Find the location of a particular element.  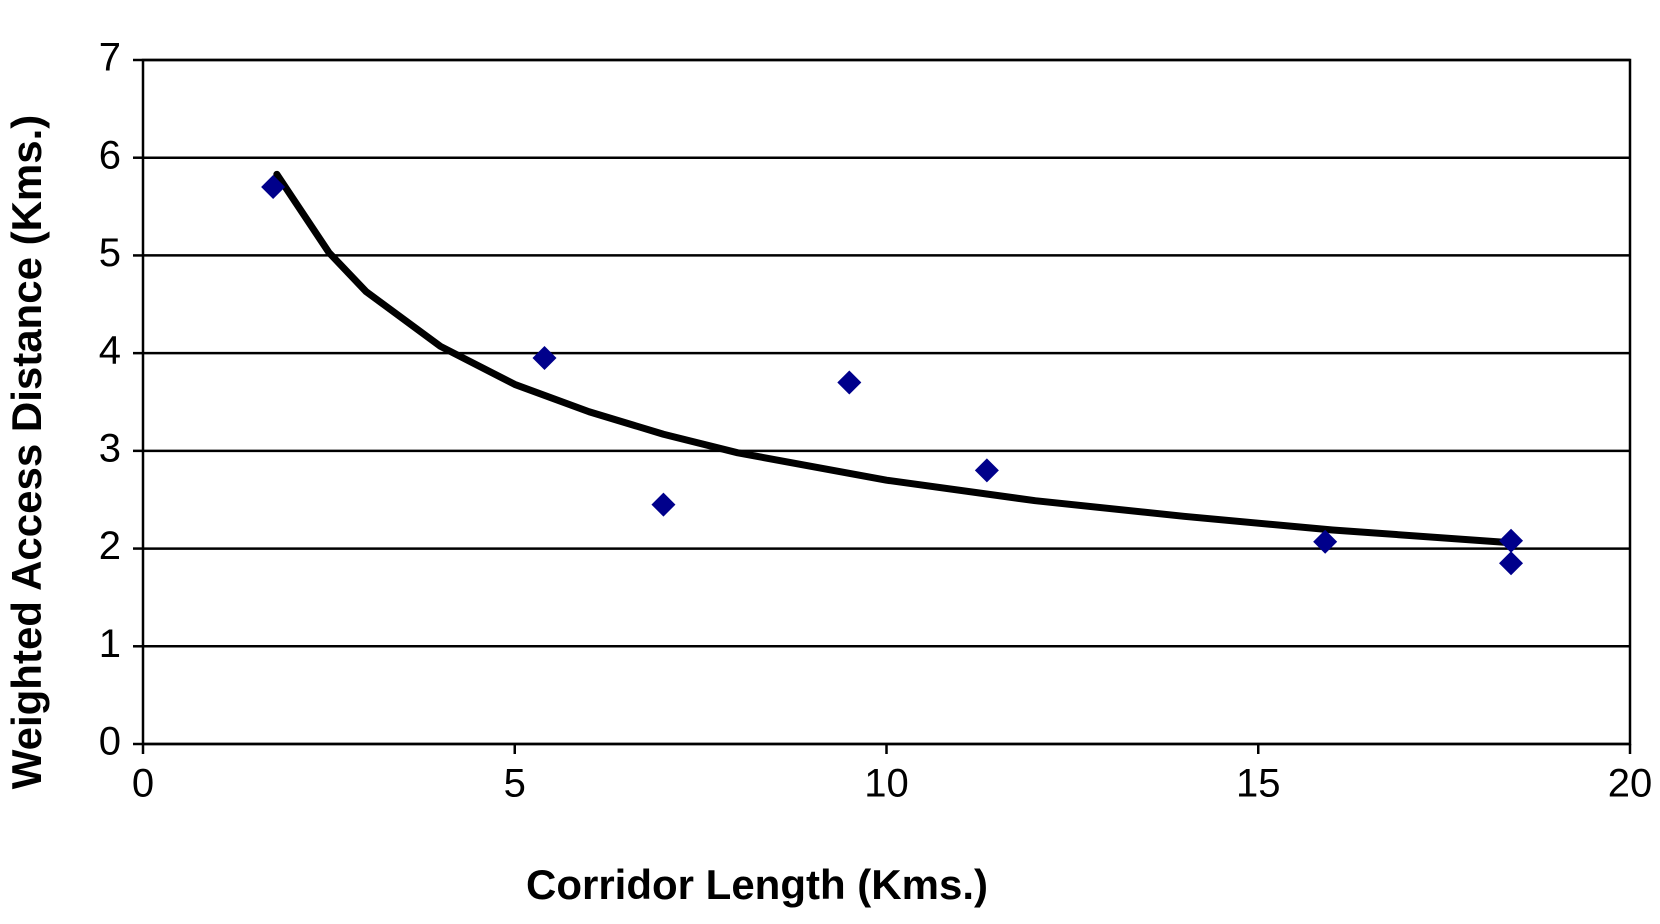

x-tick-label: 15 is located at coordinates (1258, 784).